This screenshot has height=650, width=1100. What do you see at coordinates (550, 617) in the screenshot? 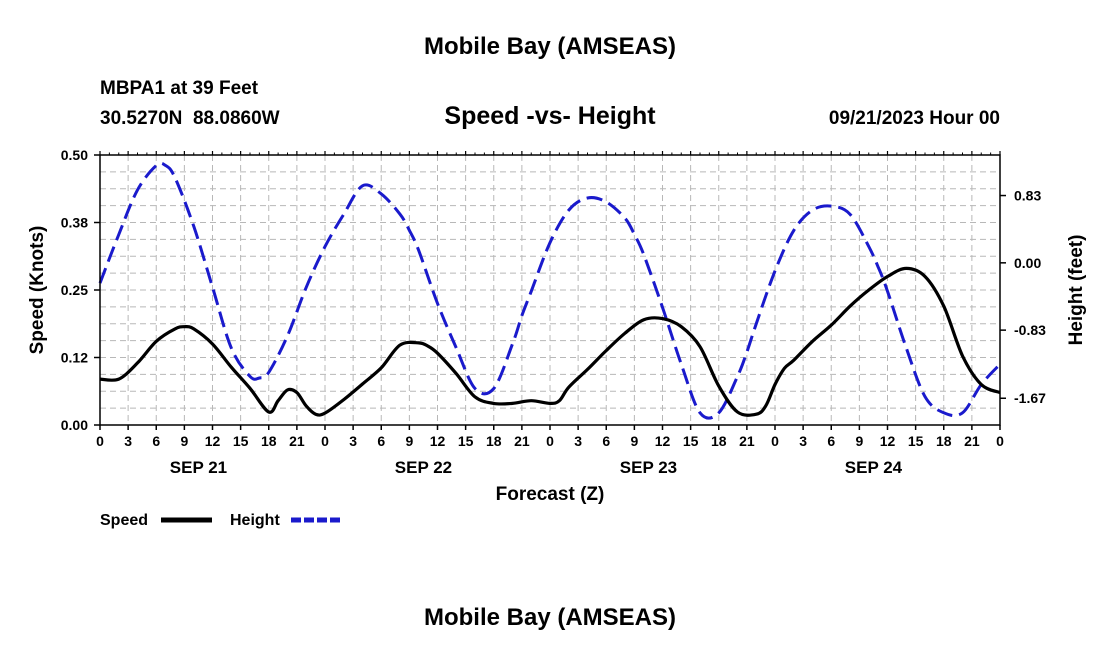
I see `footer-title: Mobile Bay (AMSEAS)` at bounding box center [550, 617].